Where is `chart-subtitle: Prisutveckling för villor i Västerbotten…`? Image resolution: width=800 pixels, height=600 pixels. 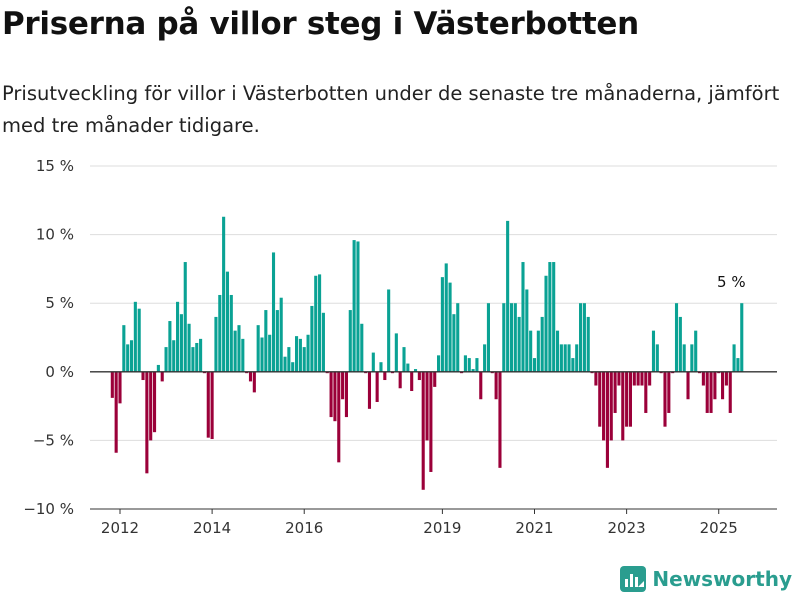 chart-subtitle: Prisutveckling för villor i Västerbotten… is located at coordinates (391, 109).